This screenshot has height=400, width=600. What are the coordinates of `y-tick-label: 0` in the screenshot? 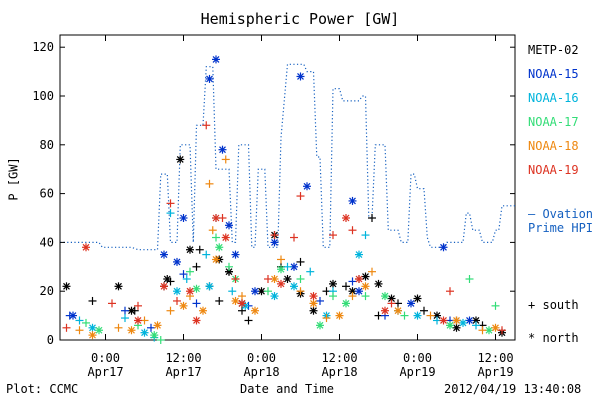 It's located at (50, 340).